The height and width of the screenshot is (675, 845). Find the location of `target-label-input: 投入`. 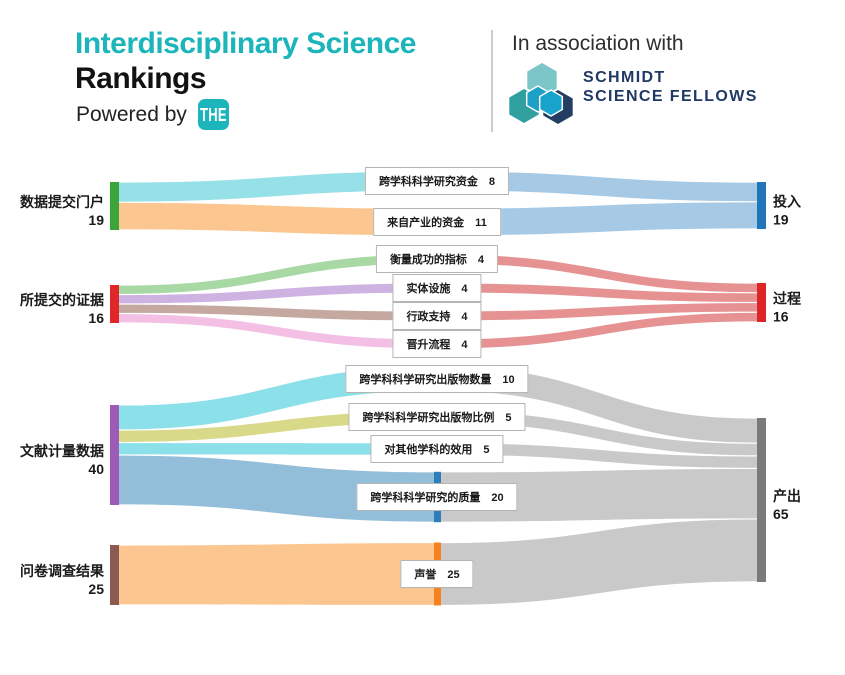

target-label-input: 投入 is located at coordinates (787, 202).